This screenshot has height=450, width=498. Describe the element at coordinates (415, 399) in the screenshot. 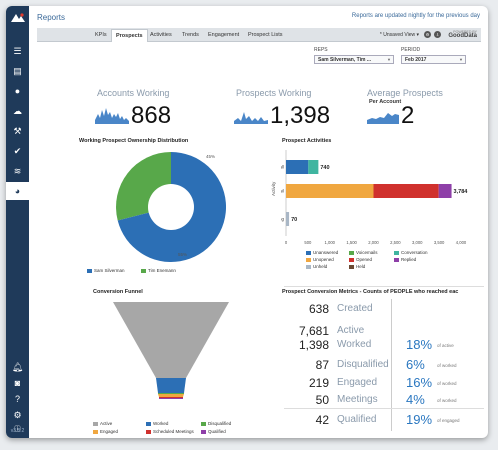

I see `metric-percent: 4%` at that location.